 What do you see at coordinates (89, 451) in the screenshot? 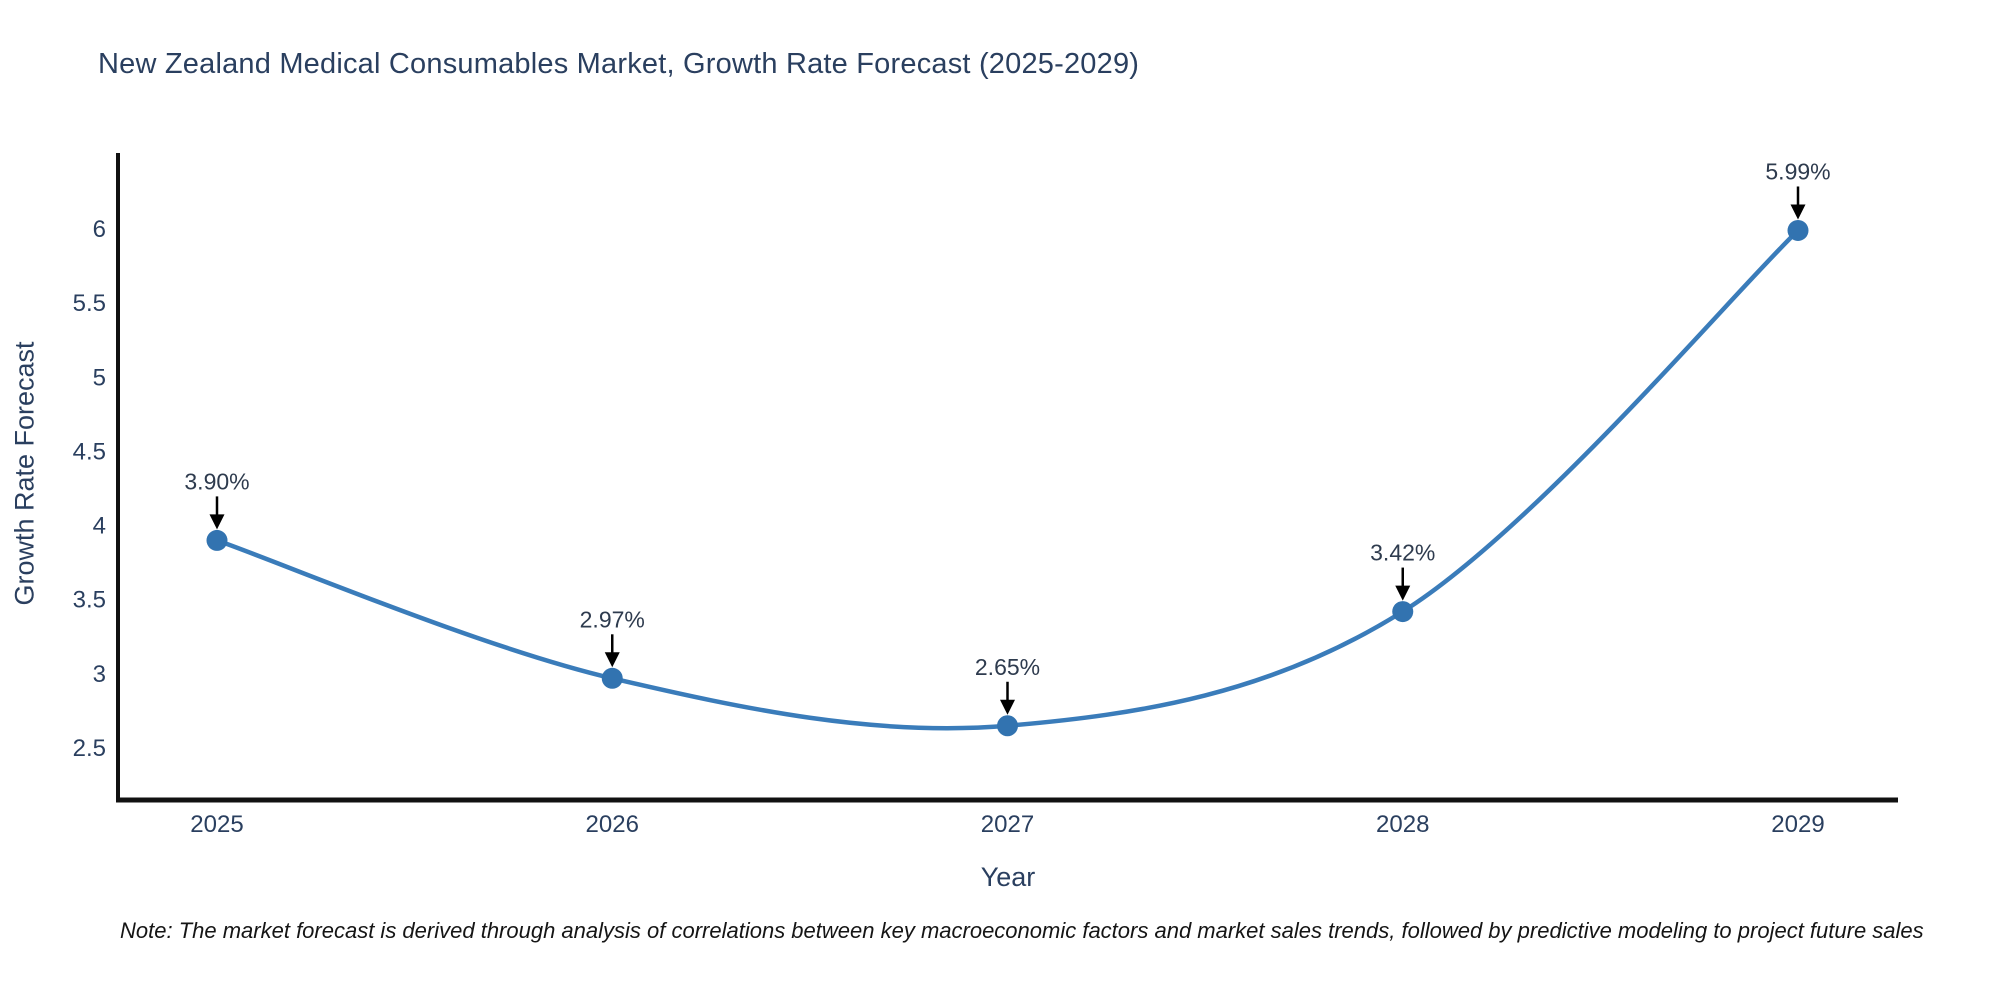
I see `y-tick-label: 4.5` at bounding box center [89, 451].